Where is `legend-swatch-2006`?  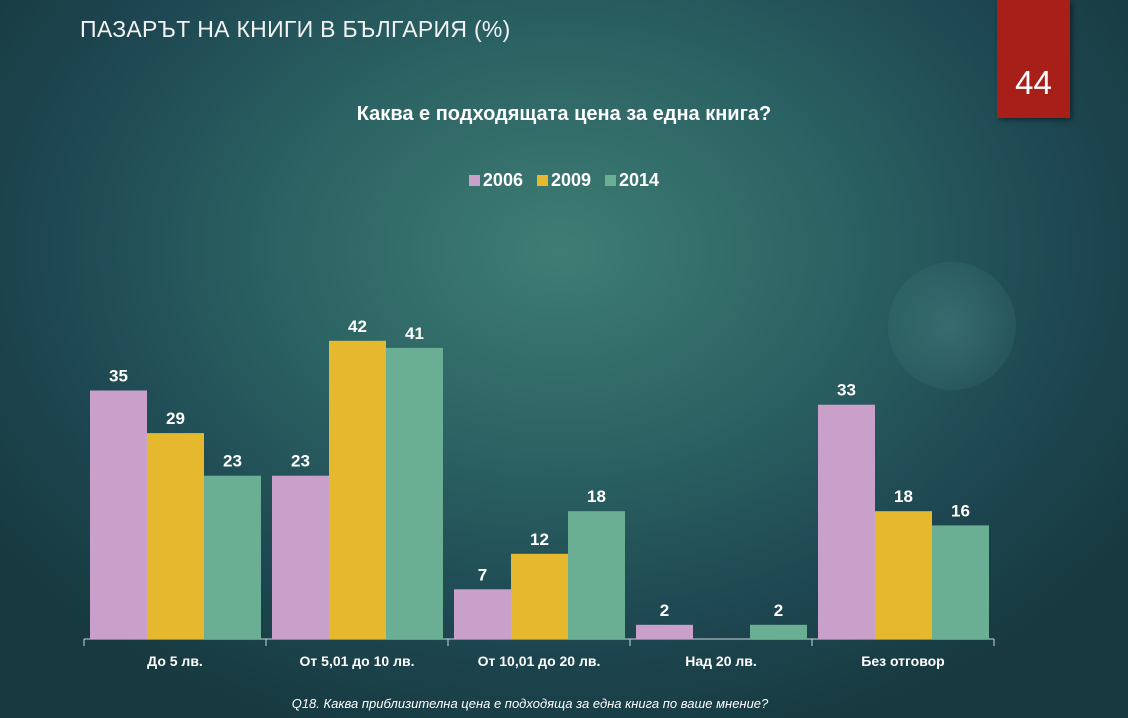
legend-swatch-2006 is located at coordinates (474, 180).